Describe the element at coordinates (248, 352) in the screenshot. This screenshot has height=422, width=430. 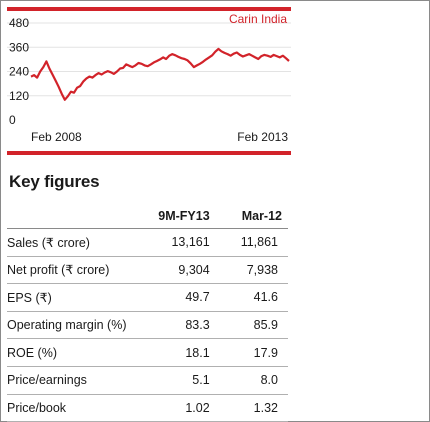
I see `value-mar-12: 17.9` at that location.